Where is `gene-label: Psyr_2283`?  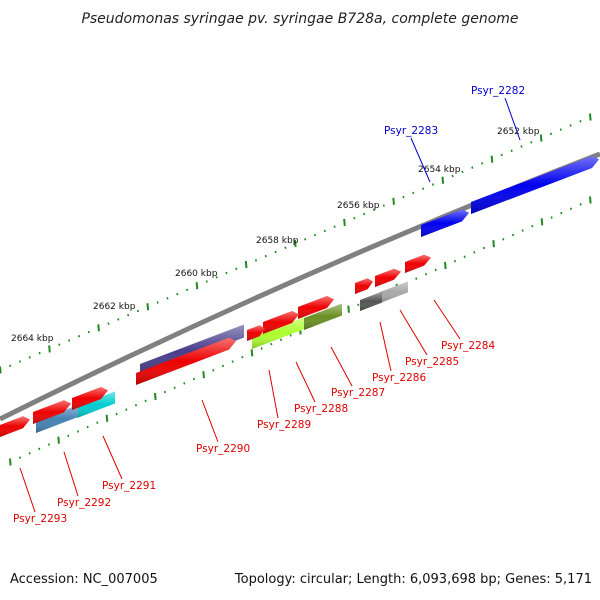
gene-label: Psyr_2283 is located at coordinates (411, 131).